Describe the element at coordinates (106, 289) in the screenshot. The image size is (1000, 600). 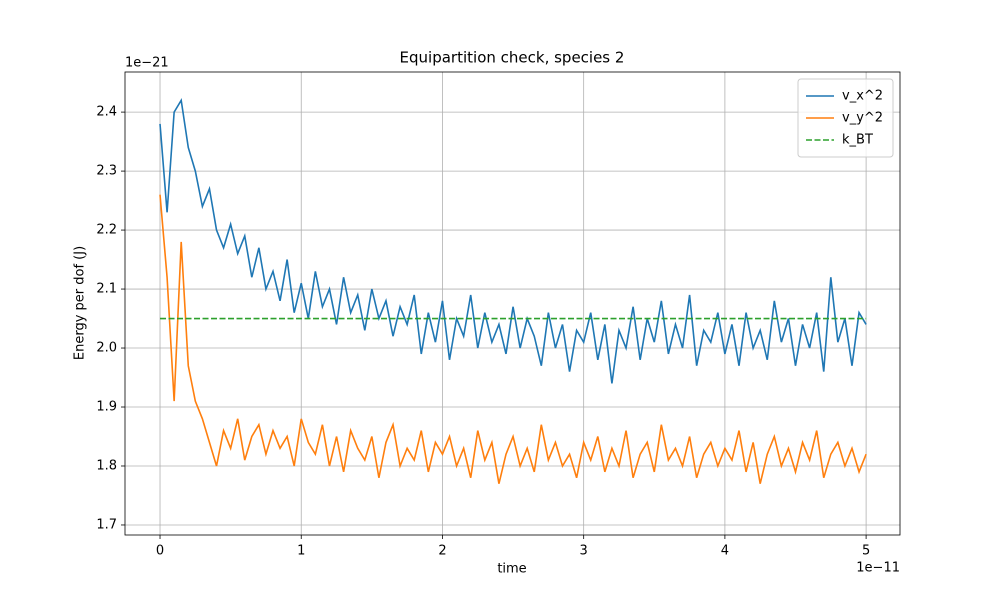
I see `y-tick-label: 2.1` at that location.